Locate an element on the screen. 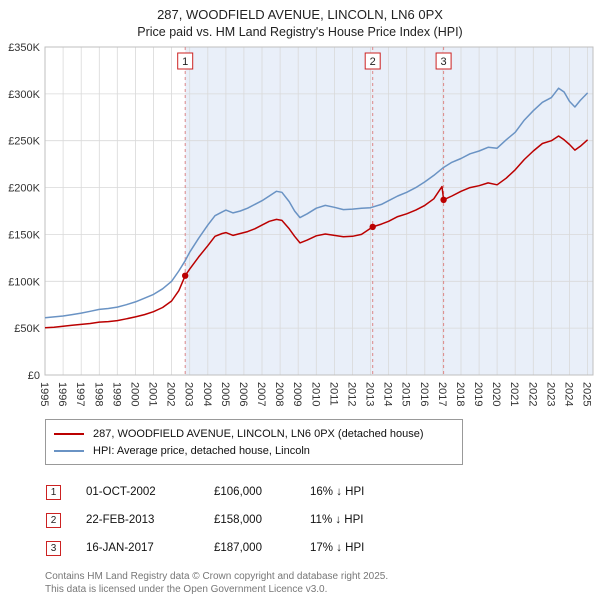  svg-text: 2009 is located at coordinates (297, 394).